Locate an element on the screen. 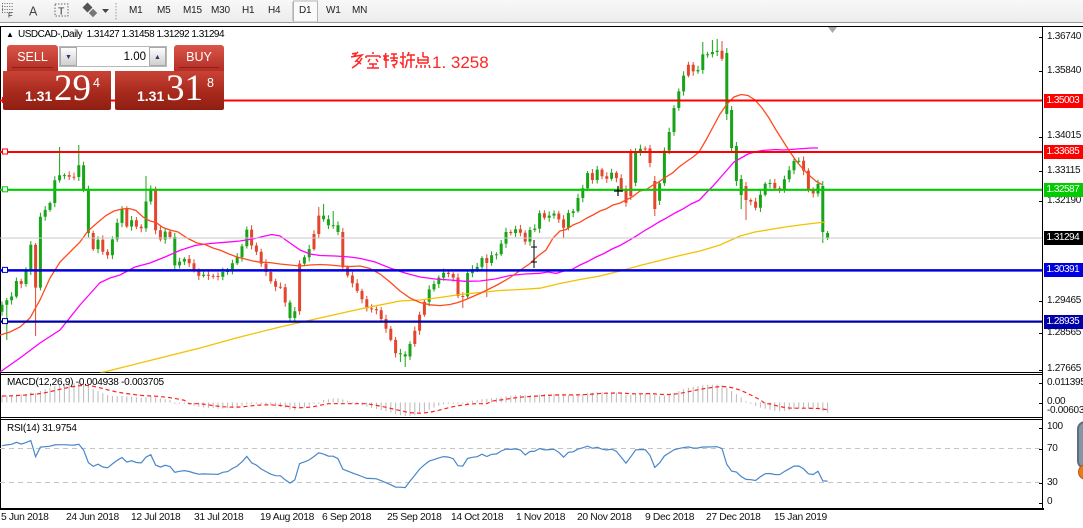 The width and height of the screenshot is (1083, 528). svg-text: A is located at coordinates (33, 12).